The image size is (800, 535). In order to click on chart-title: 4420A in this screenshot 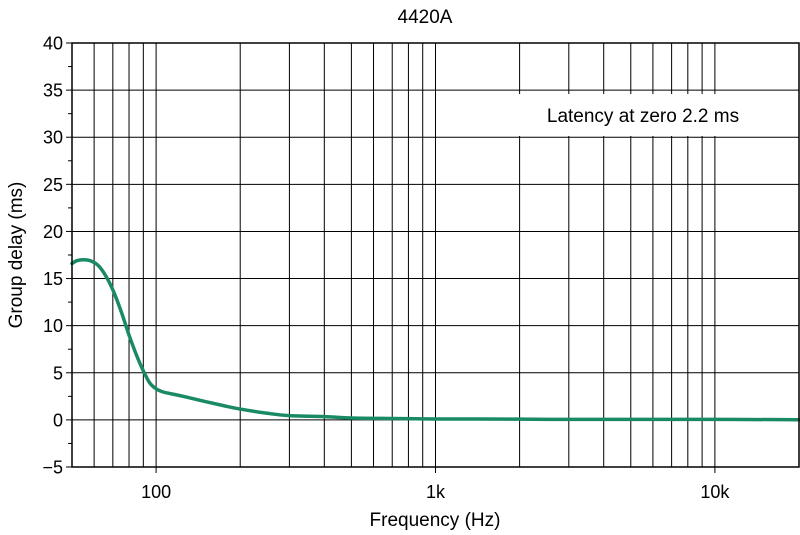, I will do `click(425, 17)`.